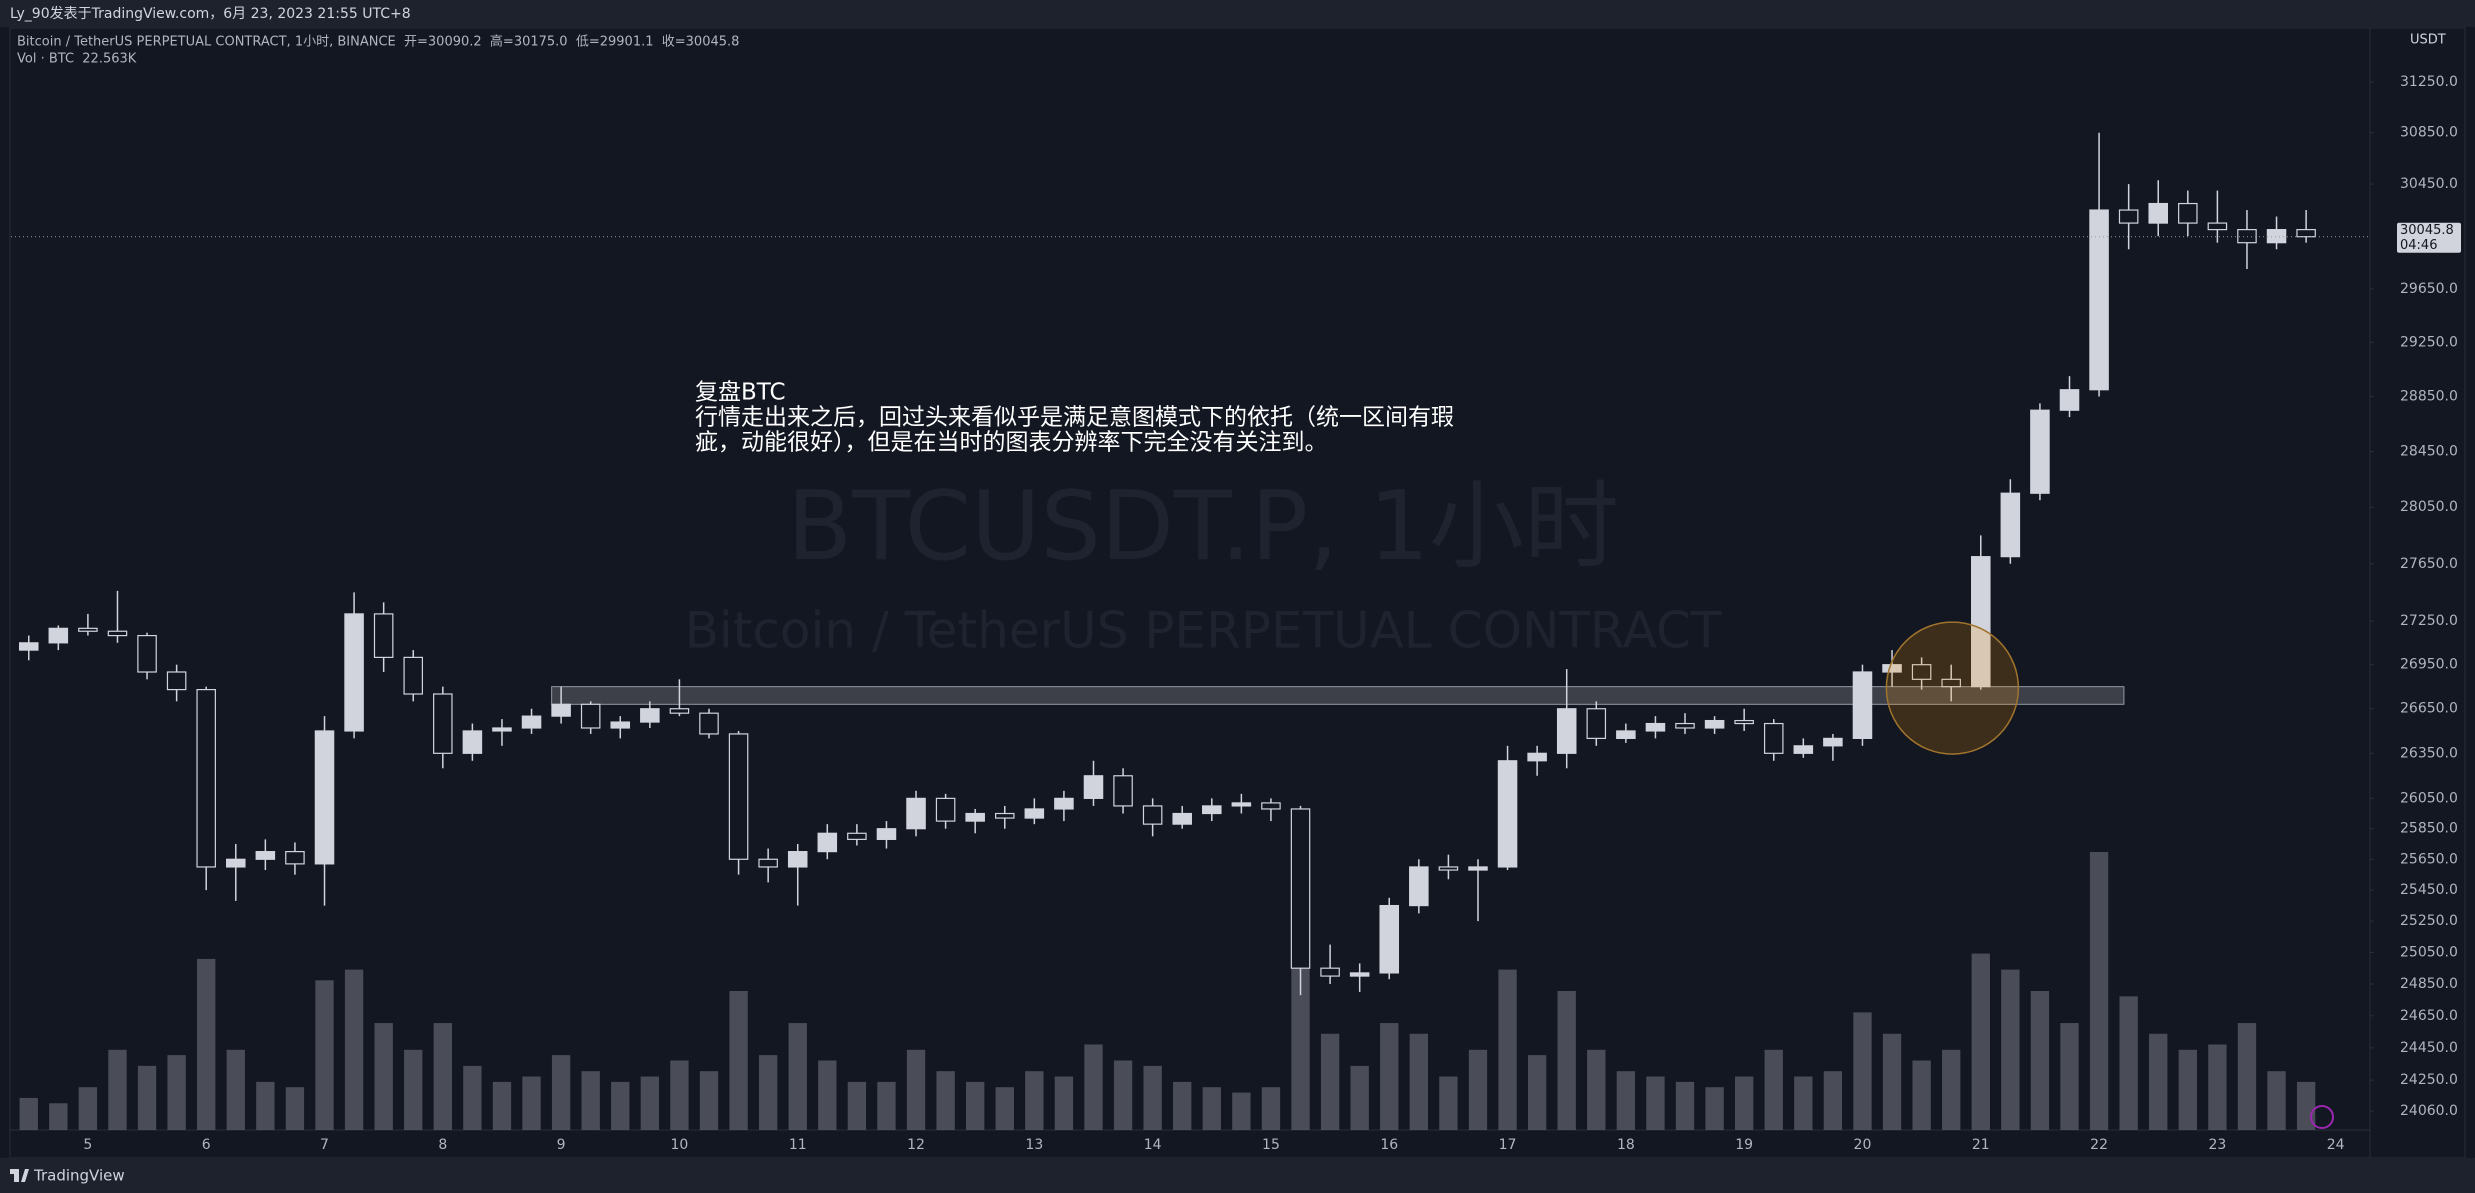 The width and height of the screenshot is (2475, 1193). I want to click on y-tick-label: 28850.0, so click(2429, 397).